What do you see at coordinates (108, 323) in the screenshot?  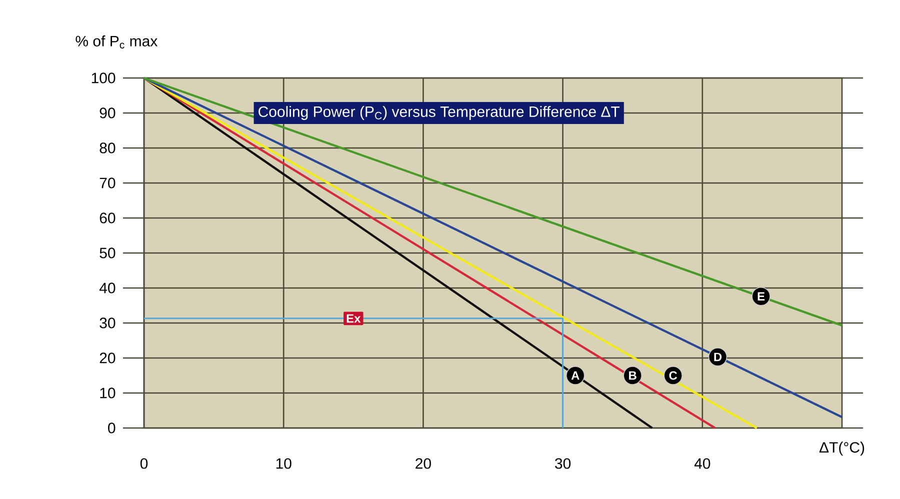 I see `y-tick-label: 30` at bounding box center [108, 323].